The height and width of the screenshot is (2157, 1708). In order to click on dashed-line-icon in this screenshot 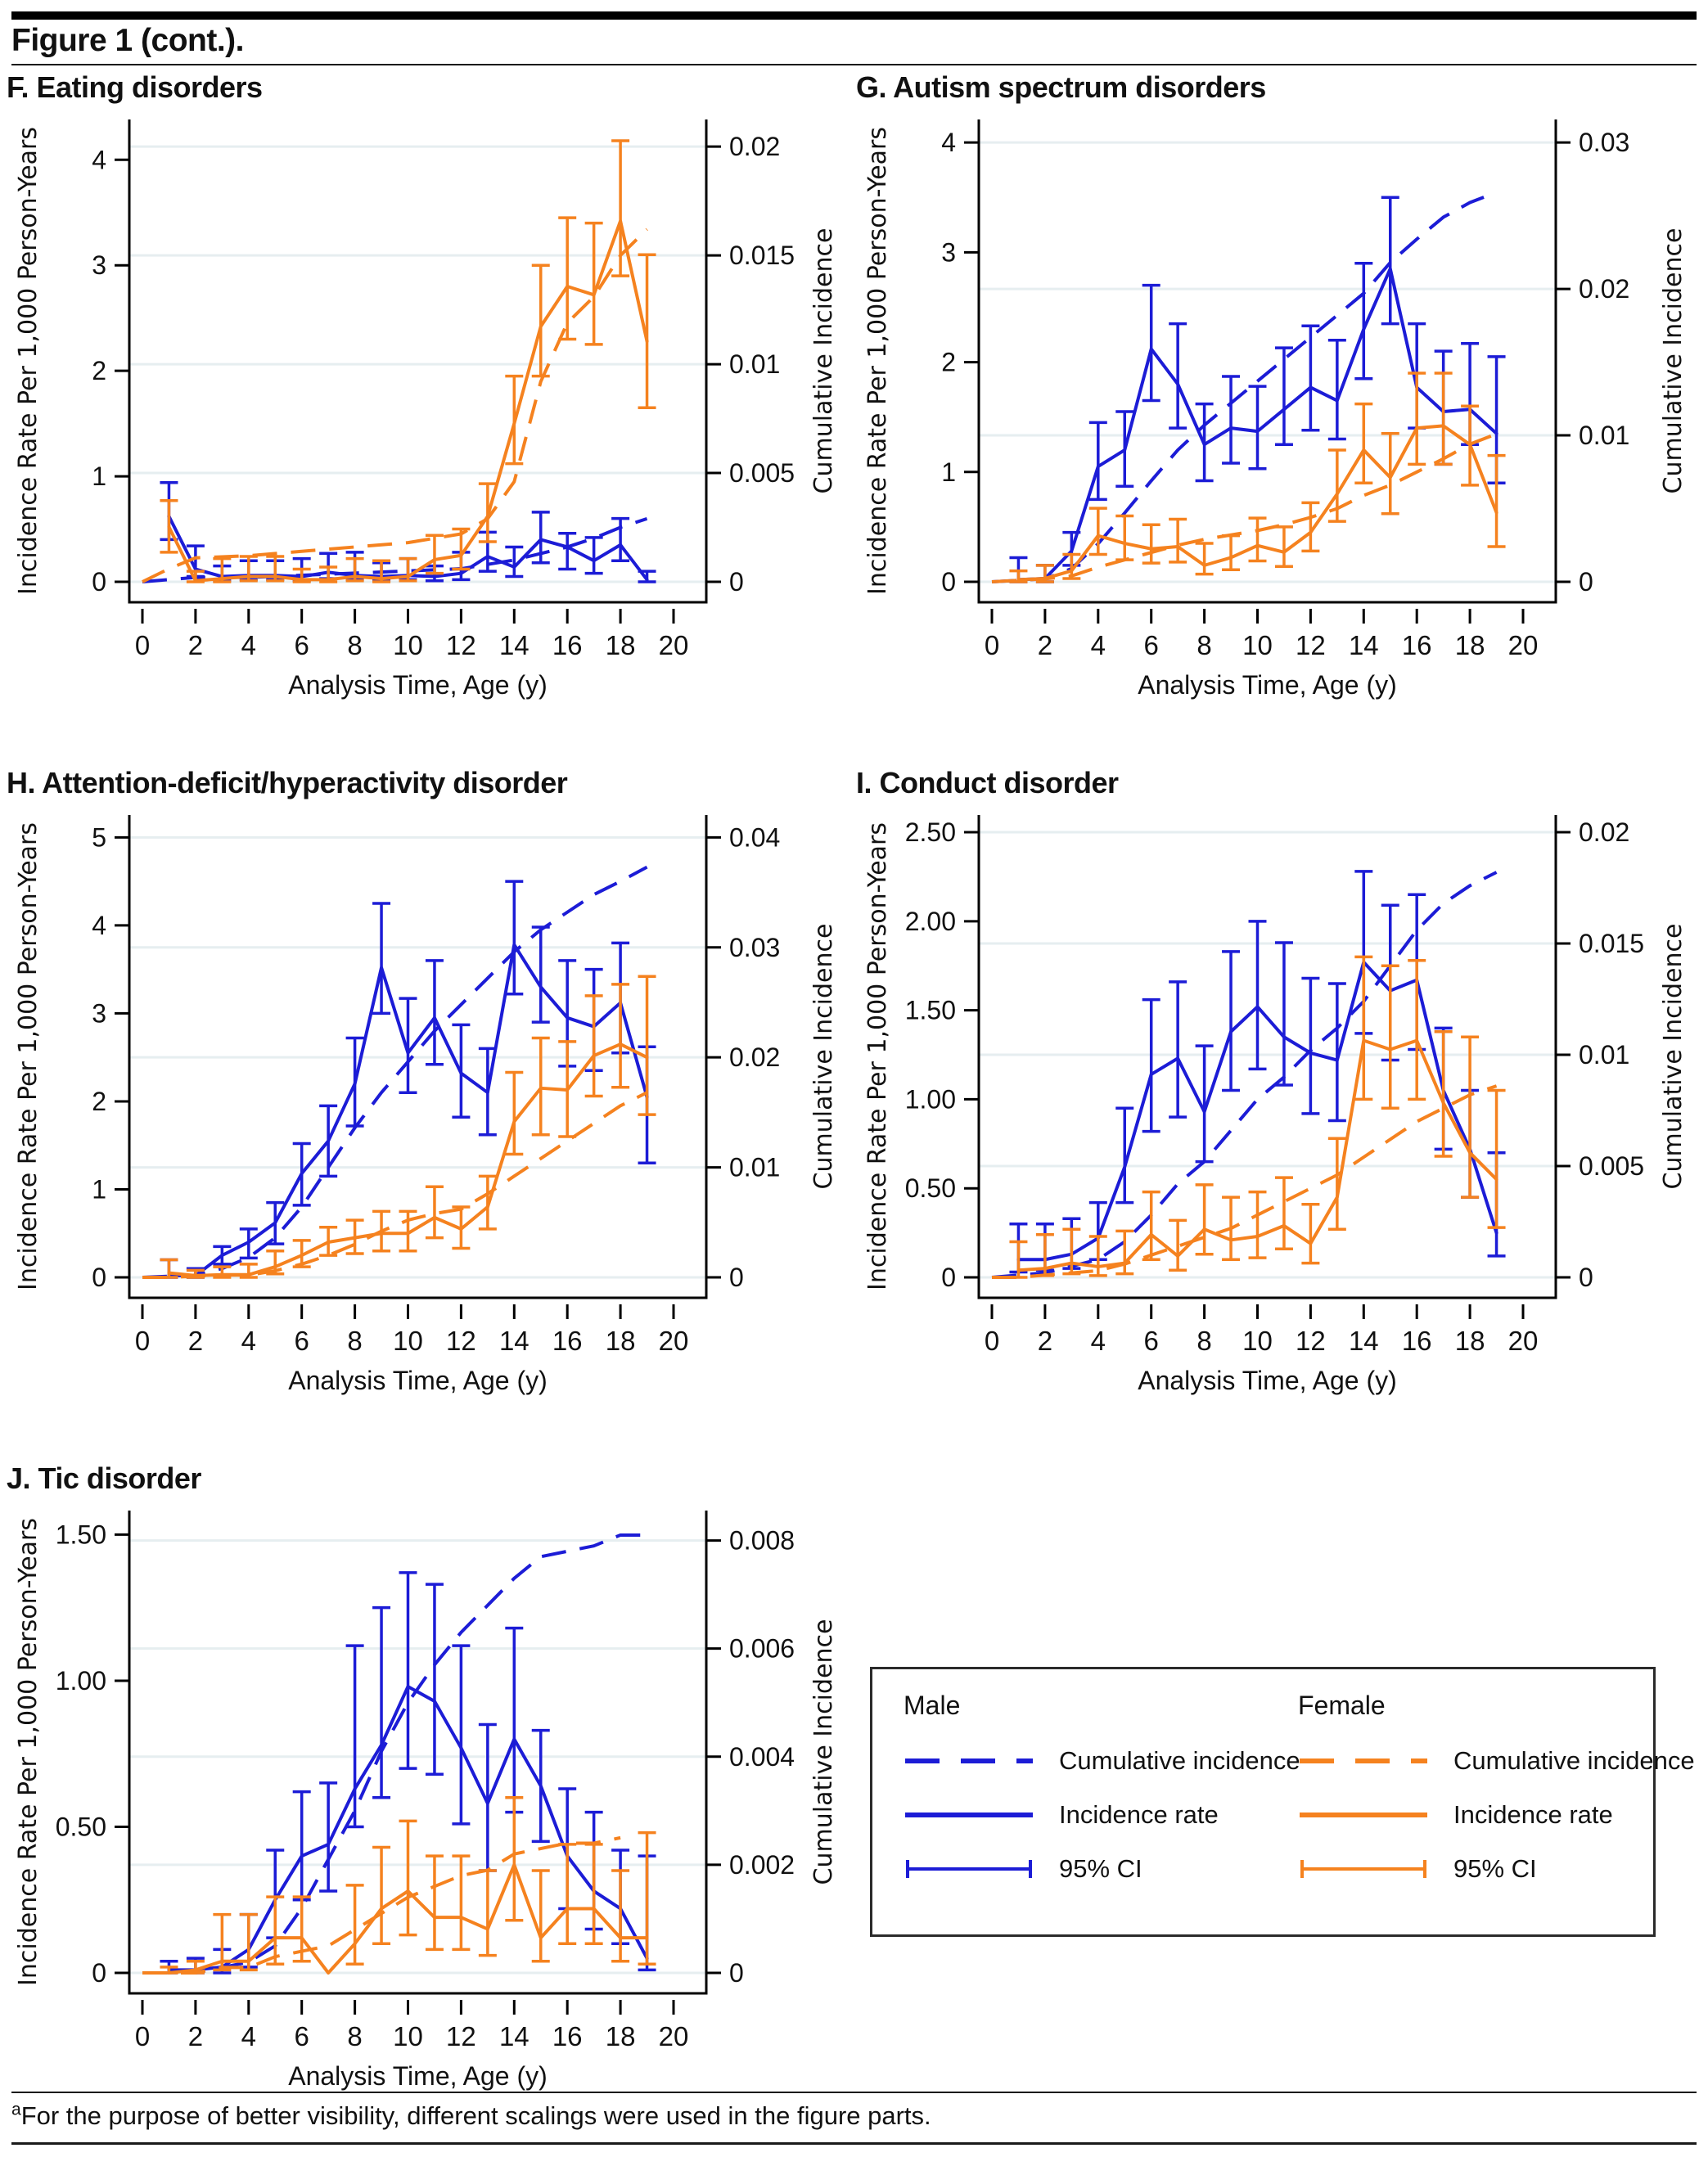, I will do `click(969, 1761)`.